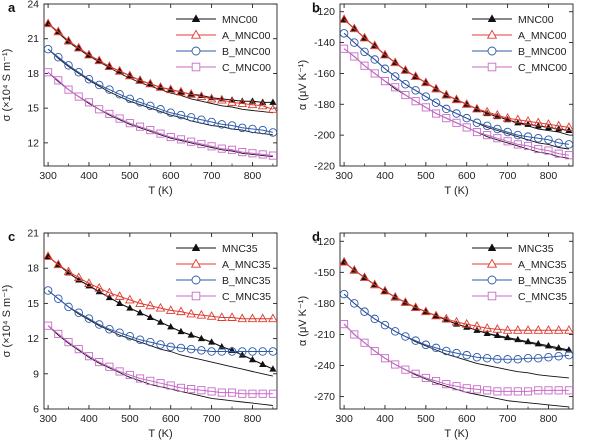 The height and width of the screenshot is (446, 600). Describe the element at coordinates (316, 7) in the screenshot. I see `panel-label: b` at that location.